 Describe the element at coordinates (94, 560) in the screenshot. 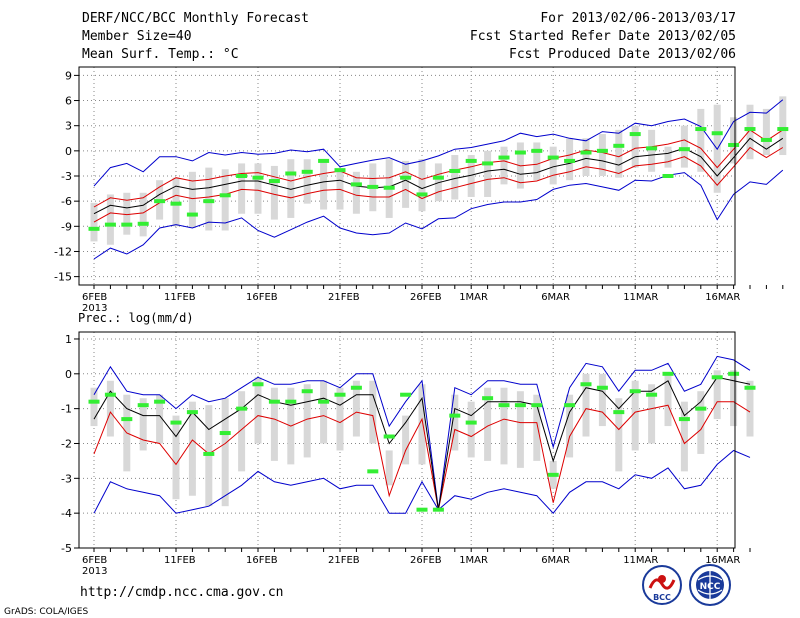

I see `x-tick-label: 6FEB` at that location.